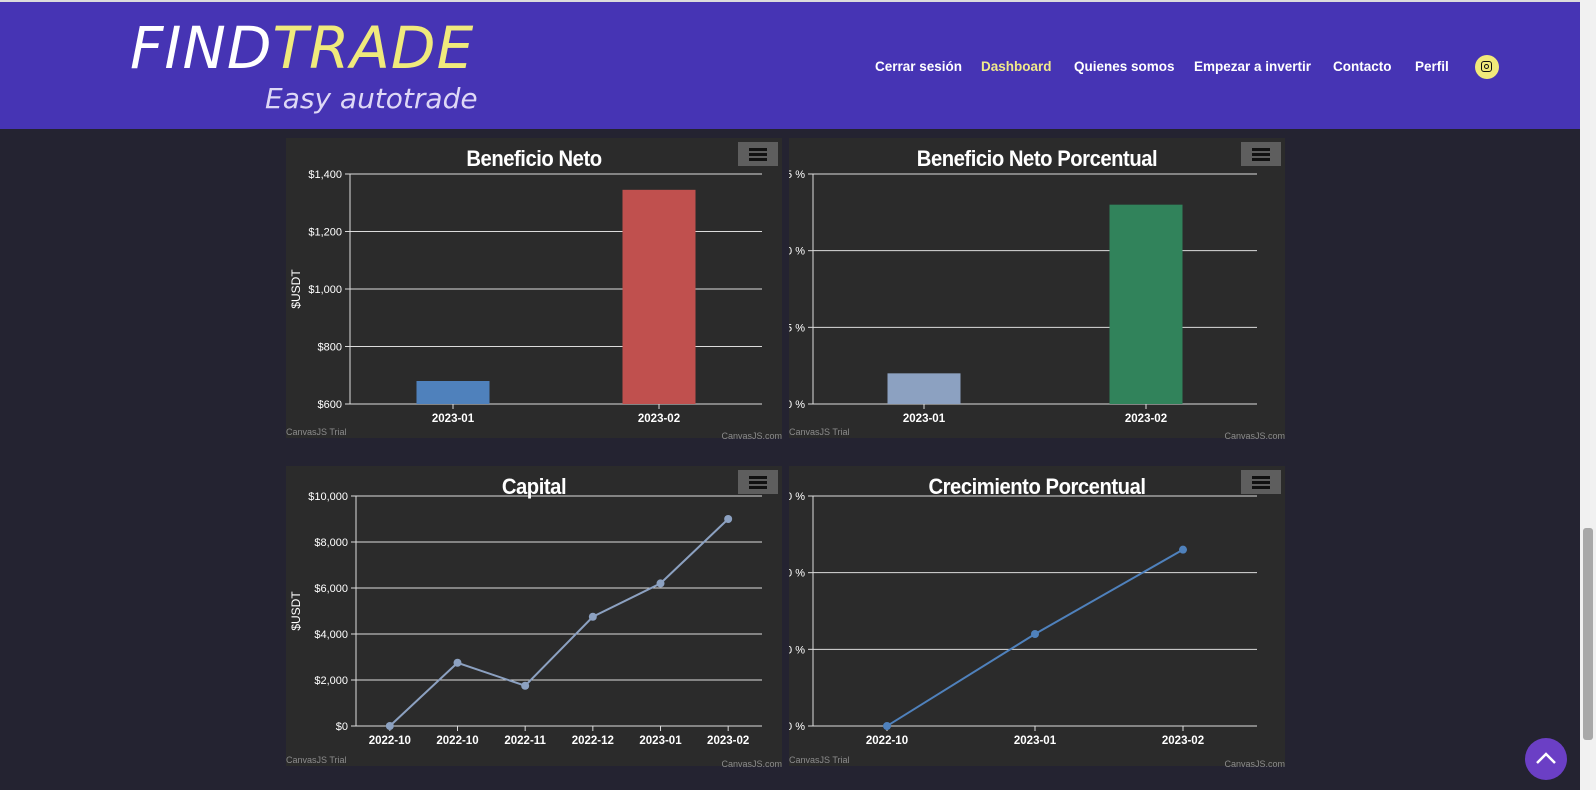 Image resolution: width=1596 pixels, height=790 pixels. Describe the element at coordinates (1432, 66) in the screenshot. I see `nav-perfil: Perfil` at that location.